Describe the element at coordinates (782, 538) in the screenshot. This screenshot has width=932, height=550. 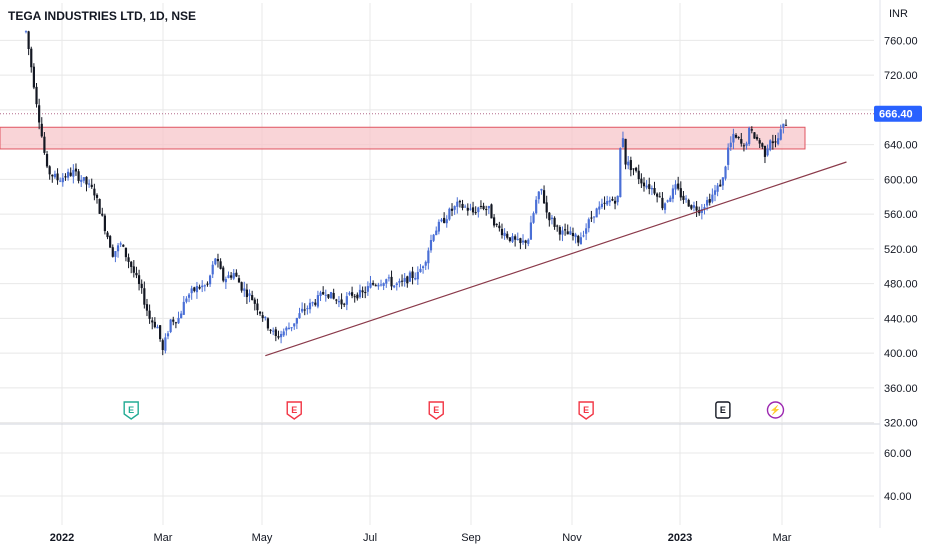
I see `time-tick-label: Mar` at that location.